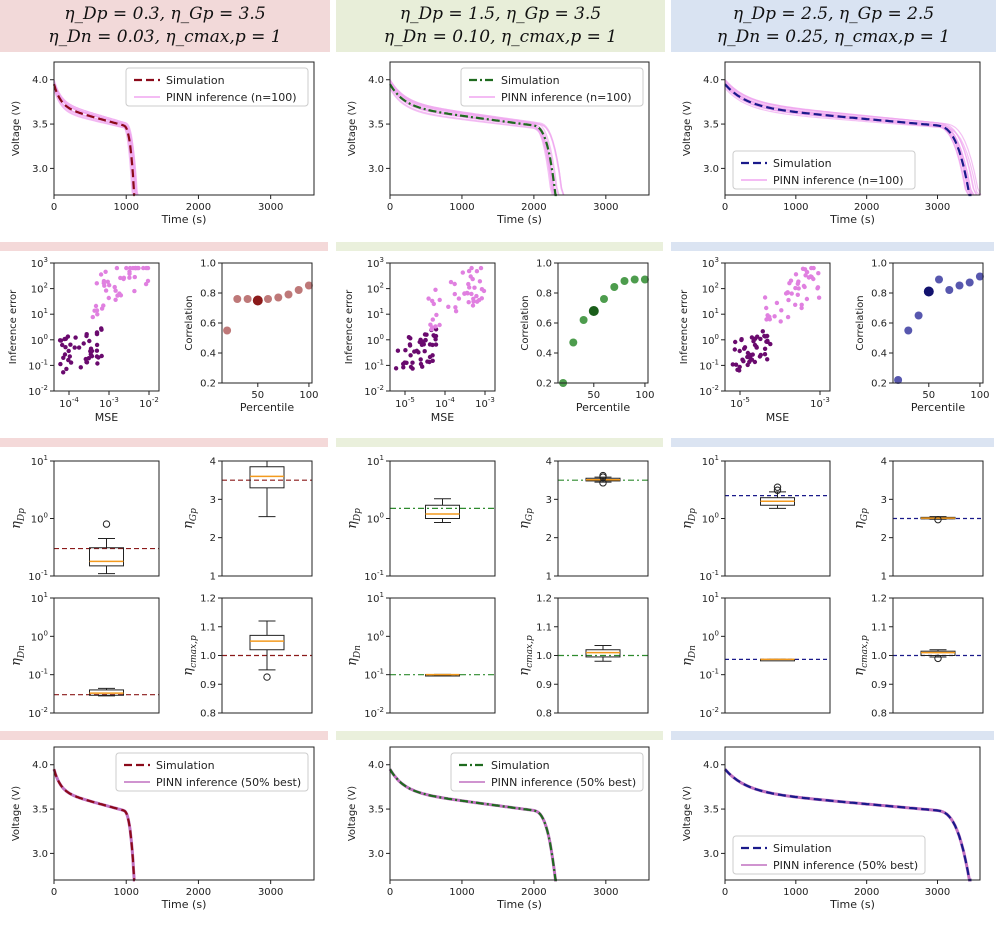 The width and height of the screenshot is (996, 925). Describe the element at coordinates (838, 180) in the screenshot. I see `legend-label-pinn: PINN inference (n=100)` at that location.